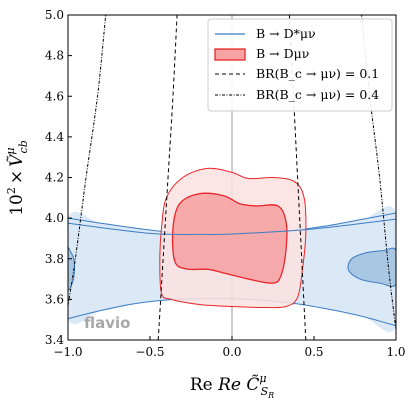  I want to click on x-tick-label: 1.0, so click(395, 352).